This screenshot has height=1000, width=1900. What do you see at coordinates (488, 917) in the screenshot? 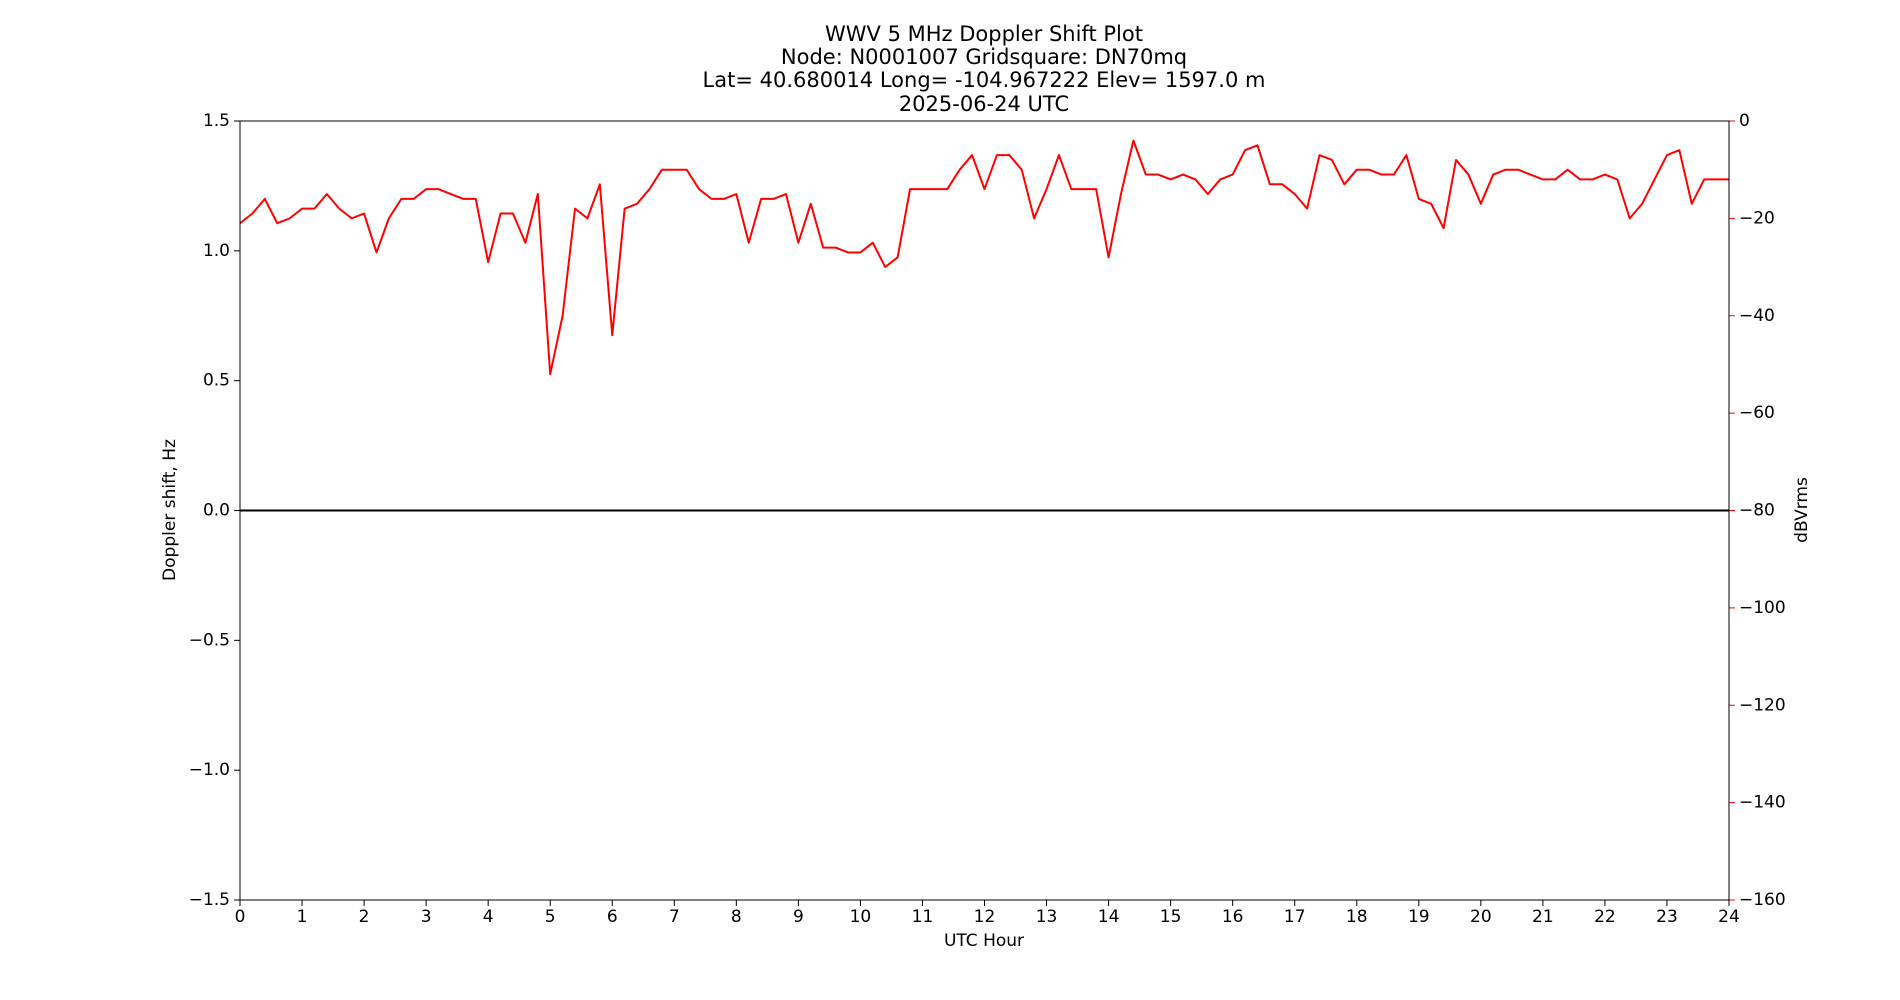
I see `x-tick-label: 4` at bounding box center [488, 917].